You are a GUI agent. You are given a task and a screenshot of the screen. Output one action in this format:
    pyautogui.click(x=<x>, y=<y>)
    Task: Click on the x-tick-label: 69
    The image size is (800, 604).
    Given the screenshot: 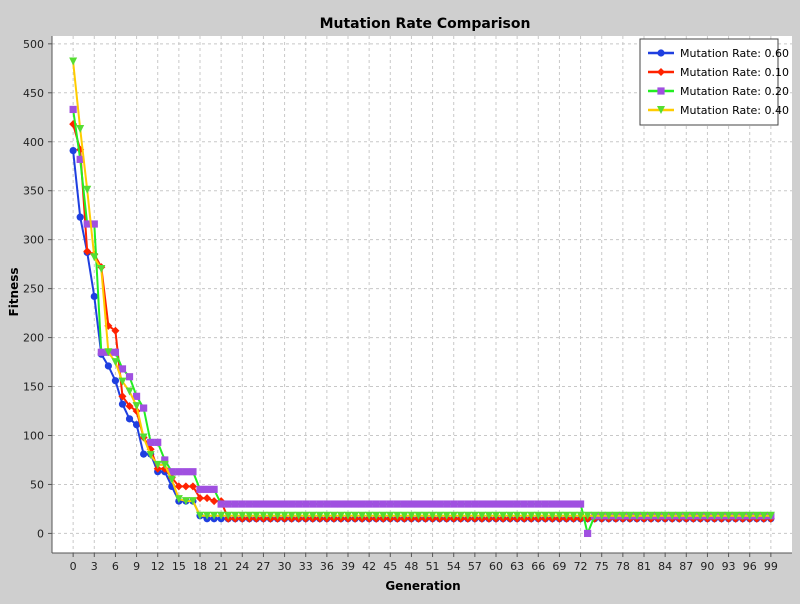 What is the action you would take?
    pyautogui.click(x=559, y=566)
    